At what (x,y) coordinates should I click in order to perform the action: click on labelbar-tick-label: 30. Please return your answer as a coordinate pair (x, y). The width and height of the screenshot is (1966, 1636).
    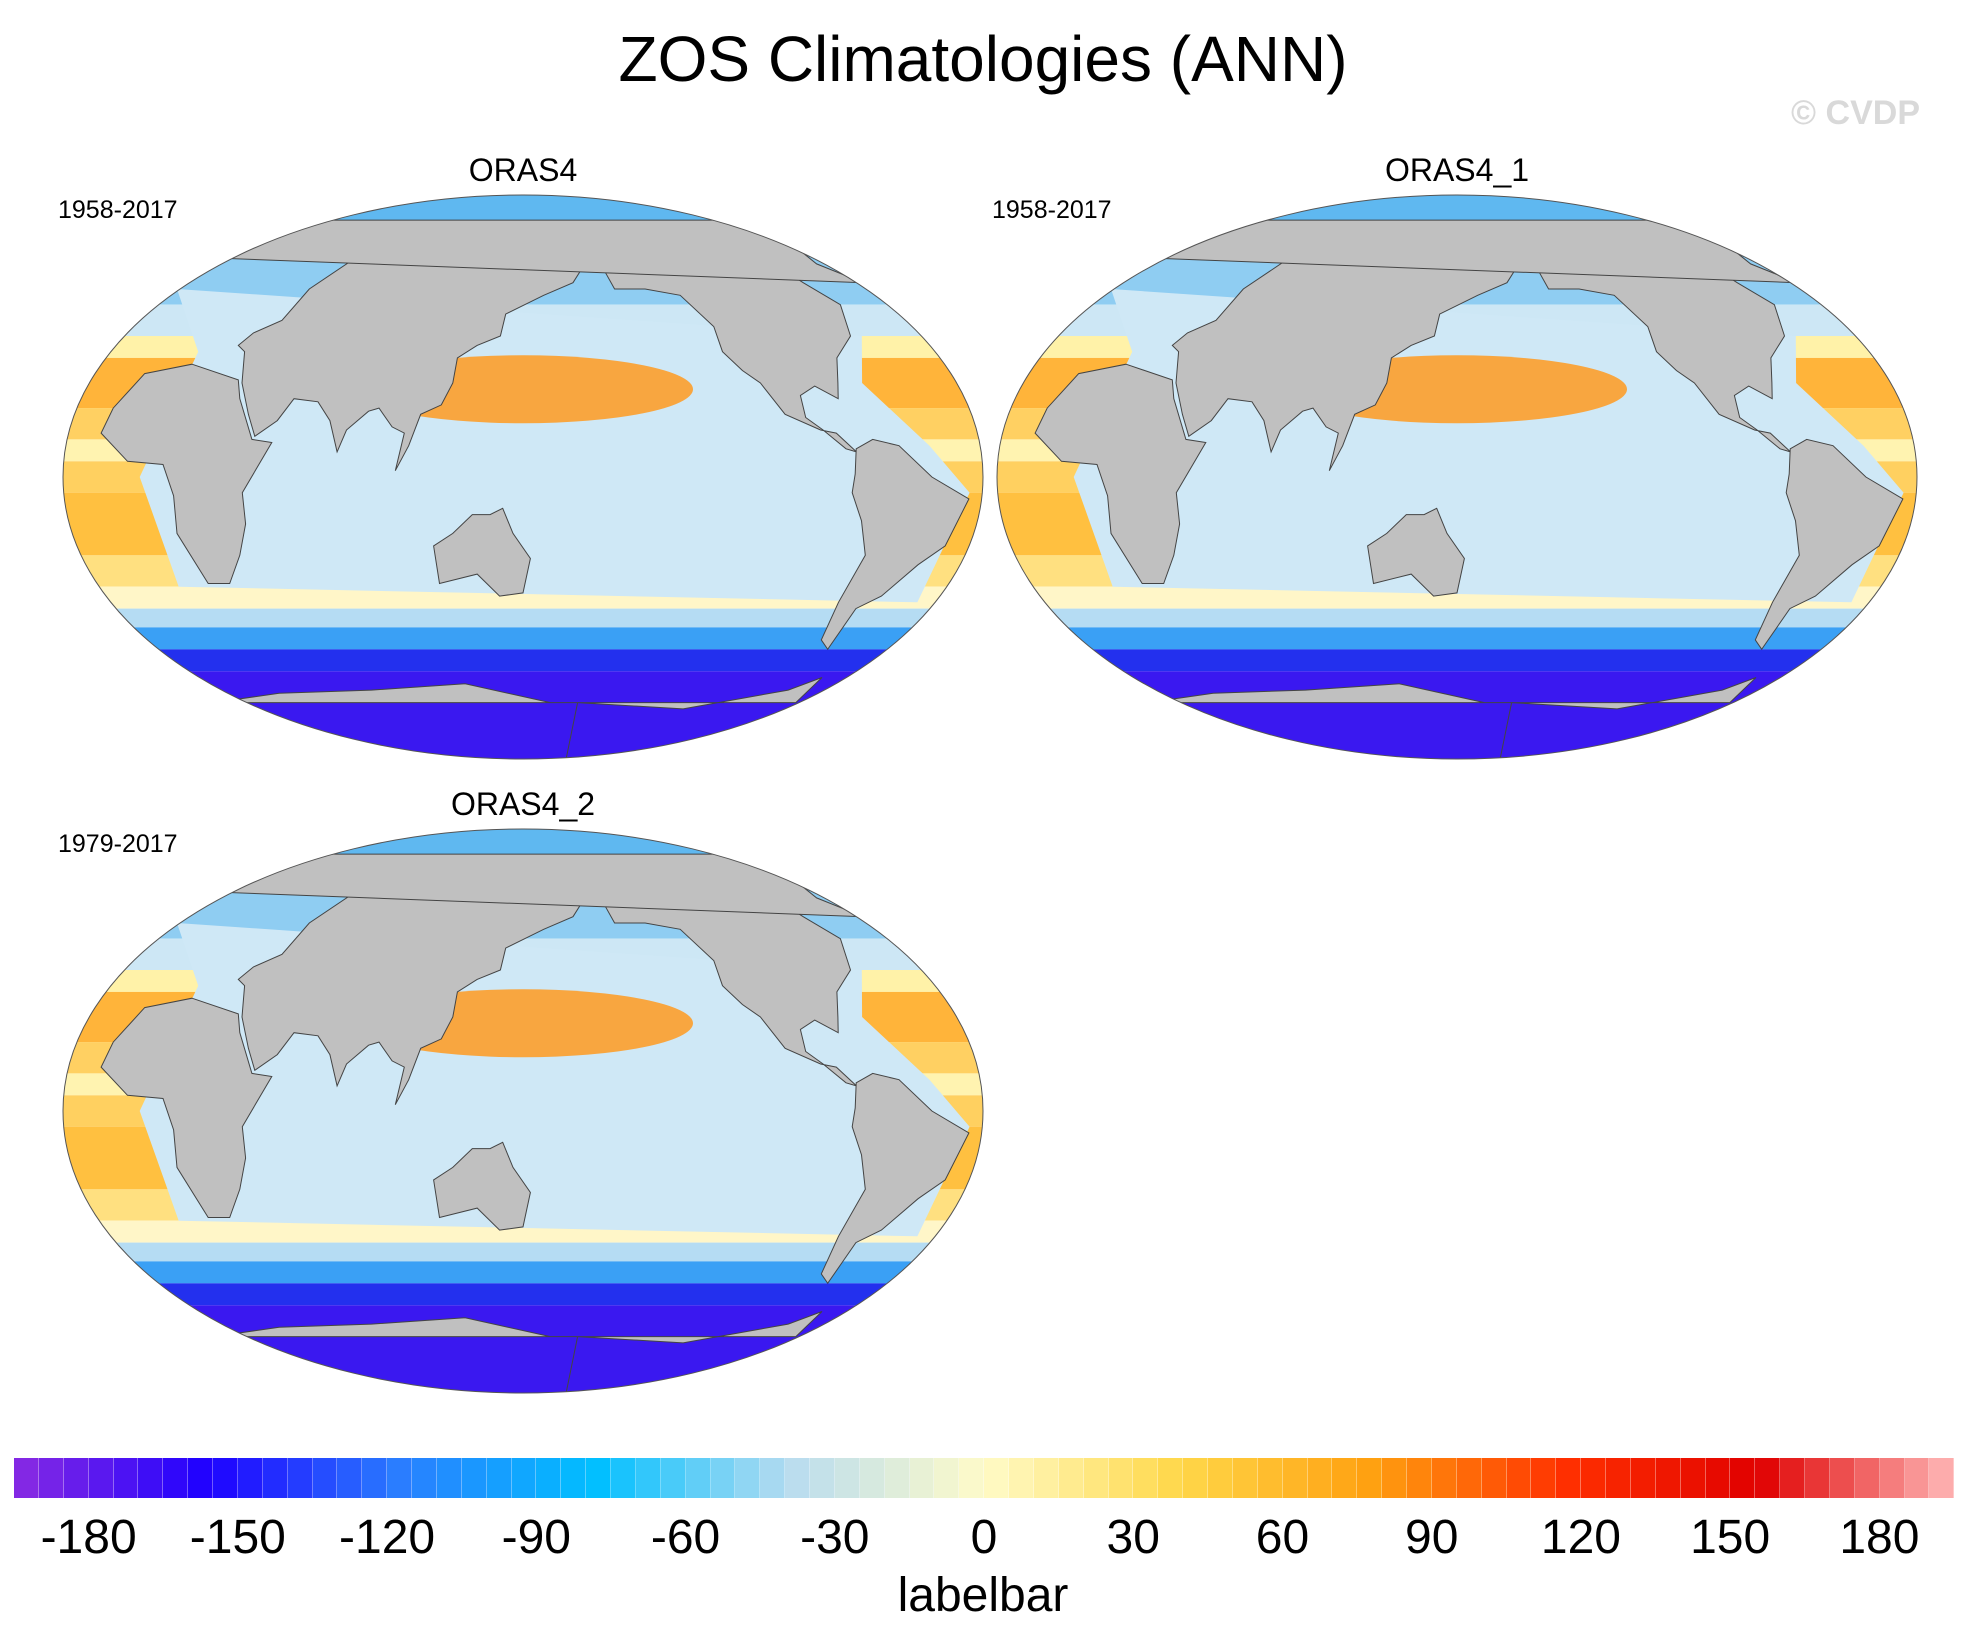
    Looking at the image, I should click on (1133, 1537).